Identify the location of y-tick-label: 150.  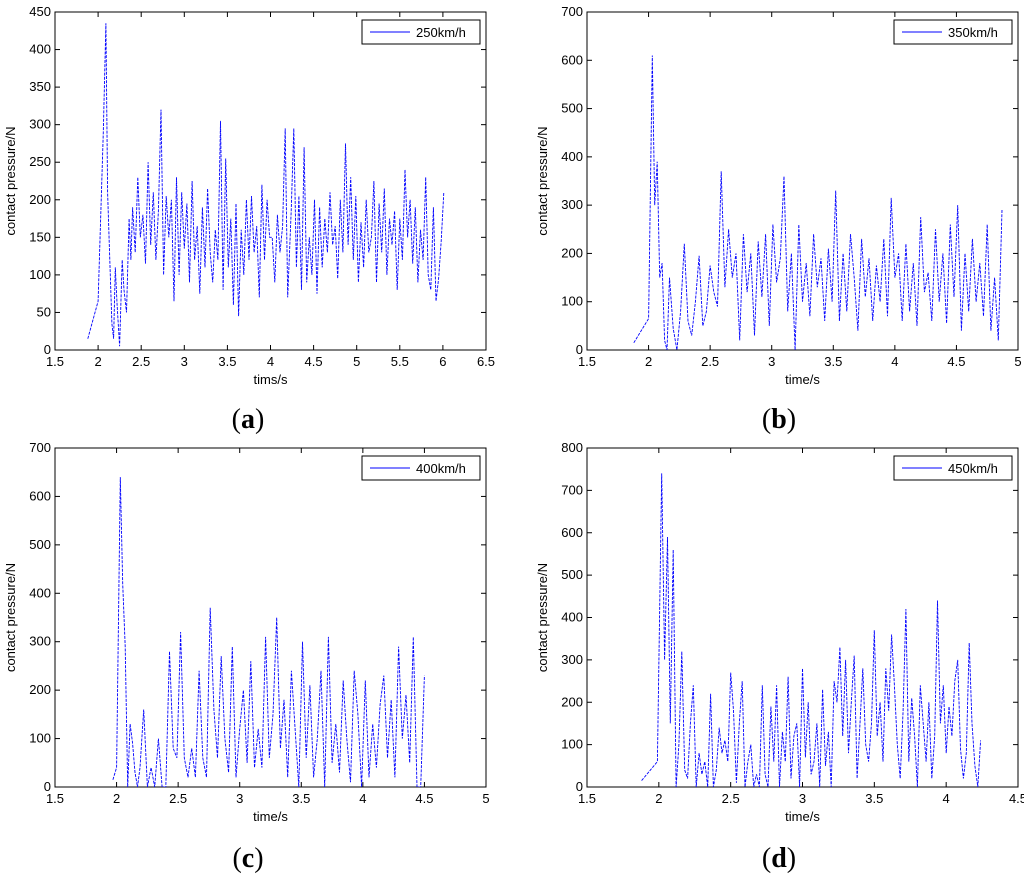
(40, 236).